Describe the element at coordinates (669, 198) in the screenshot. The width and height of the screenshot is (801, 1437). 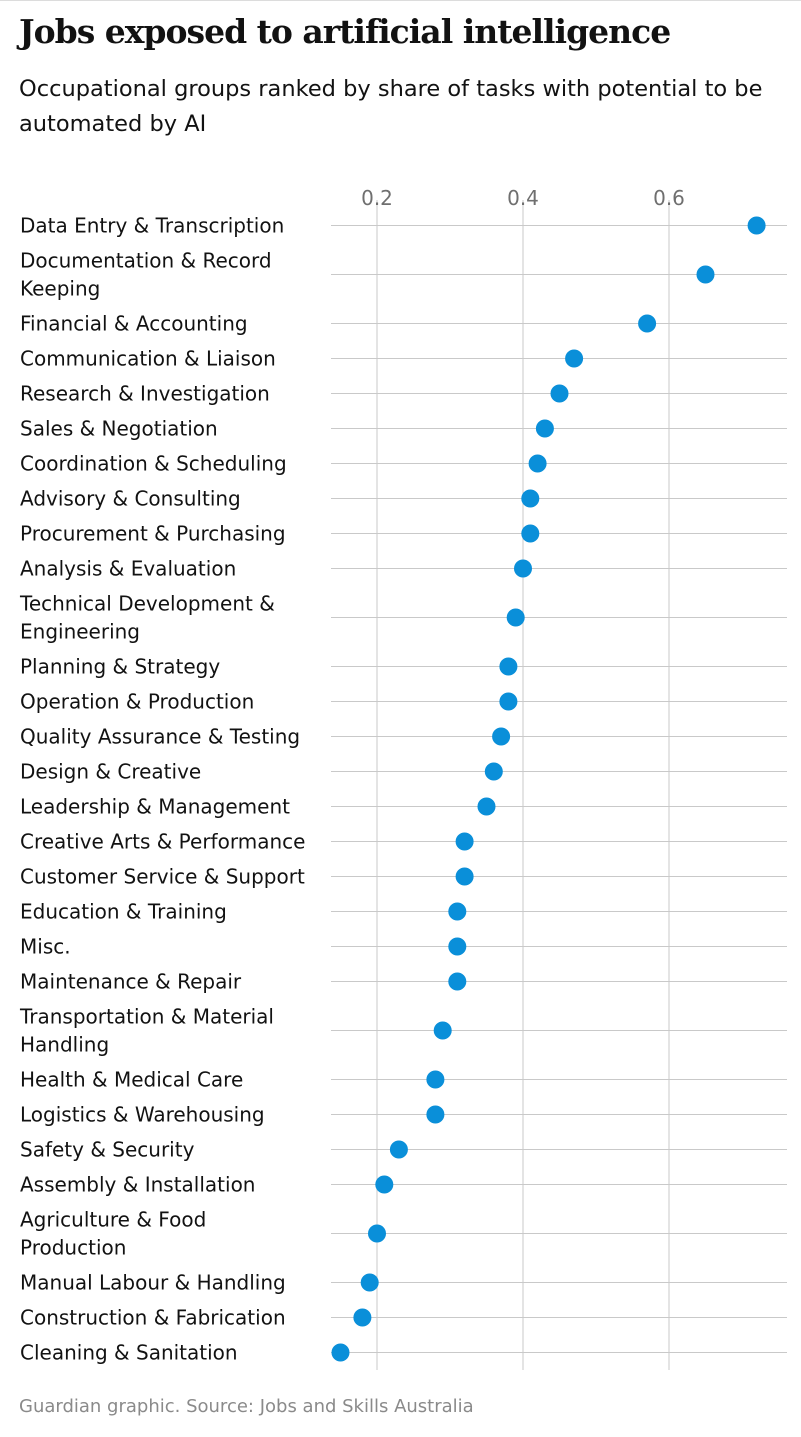
I see `x-tick-label: 0.6` at that location.